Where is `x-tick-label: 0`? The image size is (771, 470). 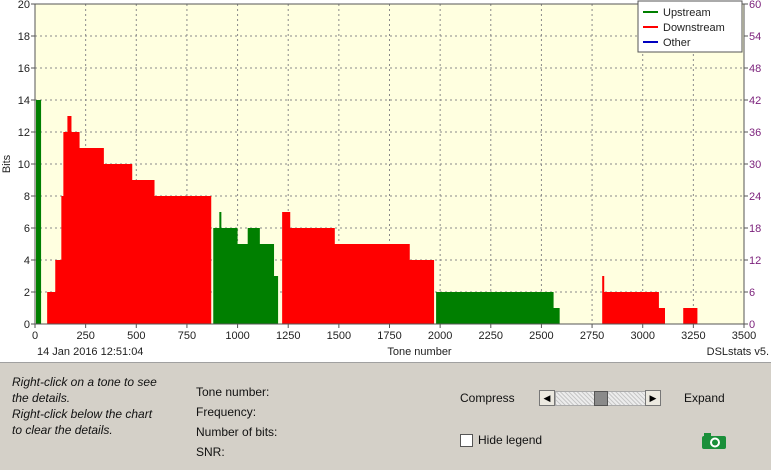 x-tick-label: 0 is located at coordinates (35, 336).